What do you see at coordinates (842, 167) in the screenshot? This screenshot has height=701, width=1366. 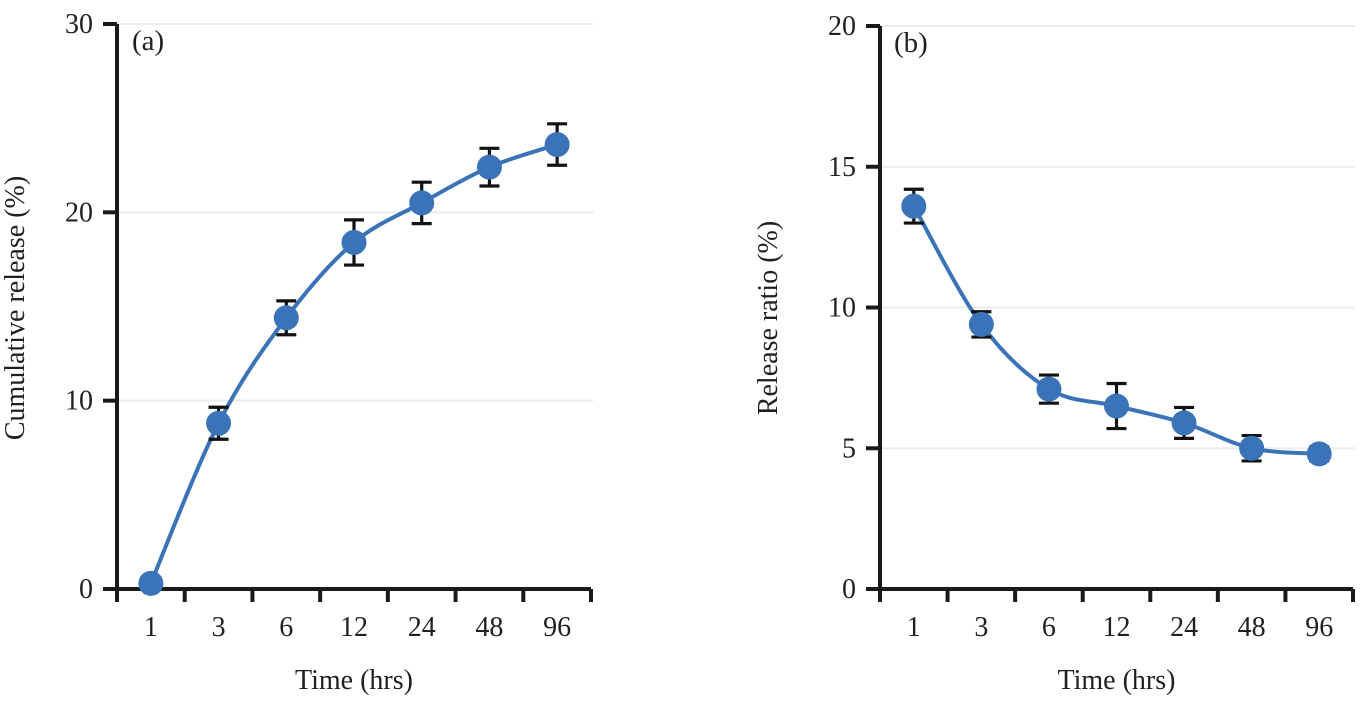 I see `y-tick-label: 15` at bounding box center [842, 167].